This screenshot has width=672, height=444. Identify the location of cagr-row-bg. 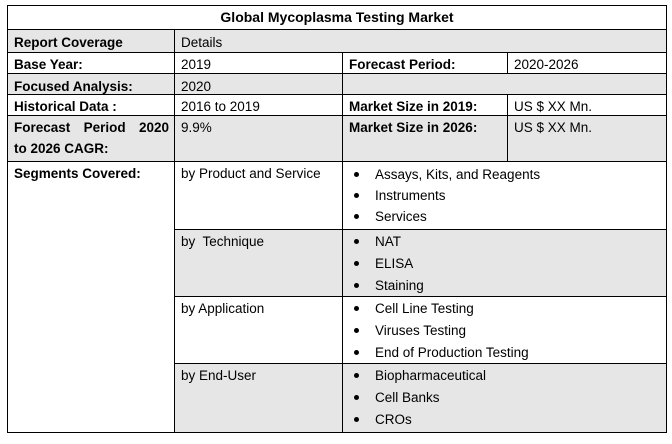
(337, 138).